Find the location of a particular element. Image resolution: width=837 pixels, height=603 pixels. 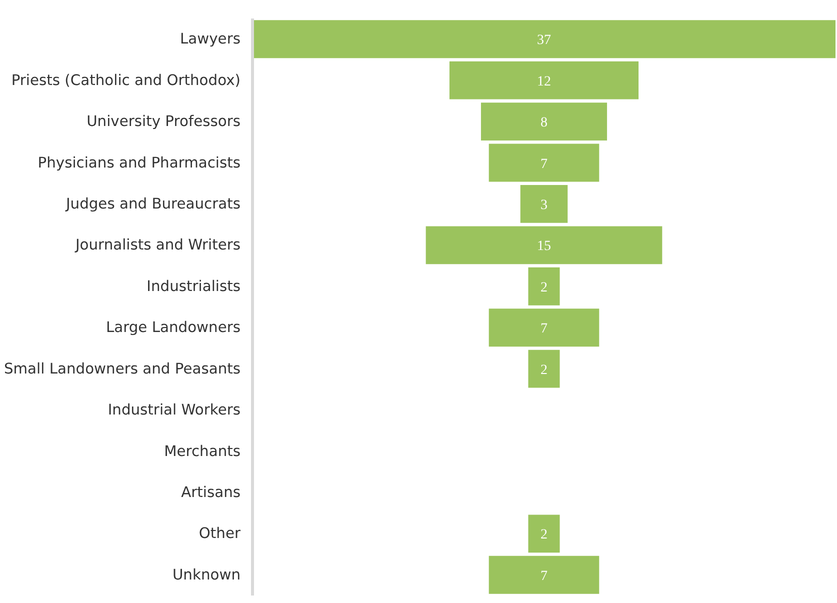

category-label: University Professors is located at coordinates (163, 121).